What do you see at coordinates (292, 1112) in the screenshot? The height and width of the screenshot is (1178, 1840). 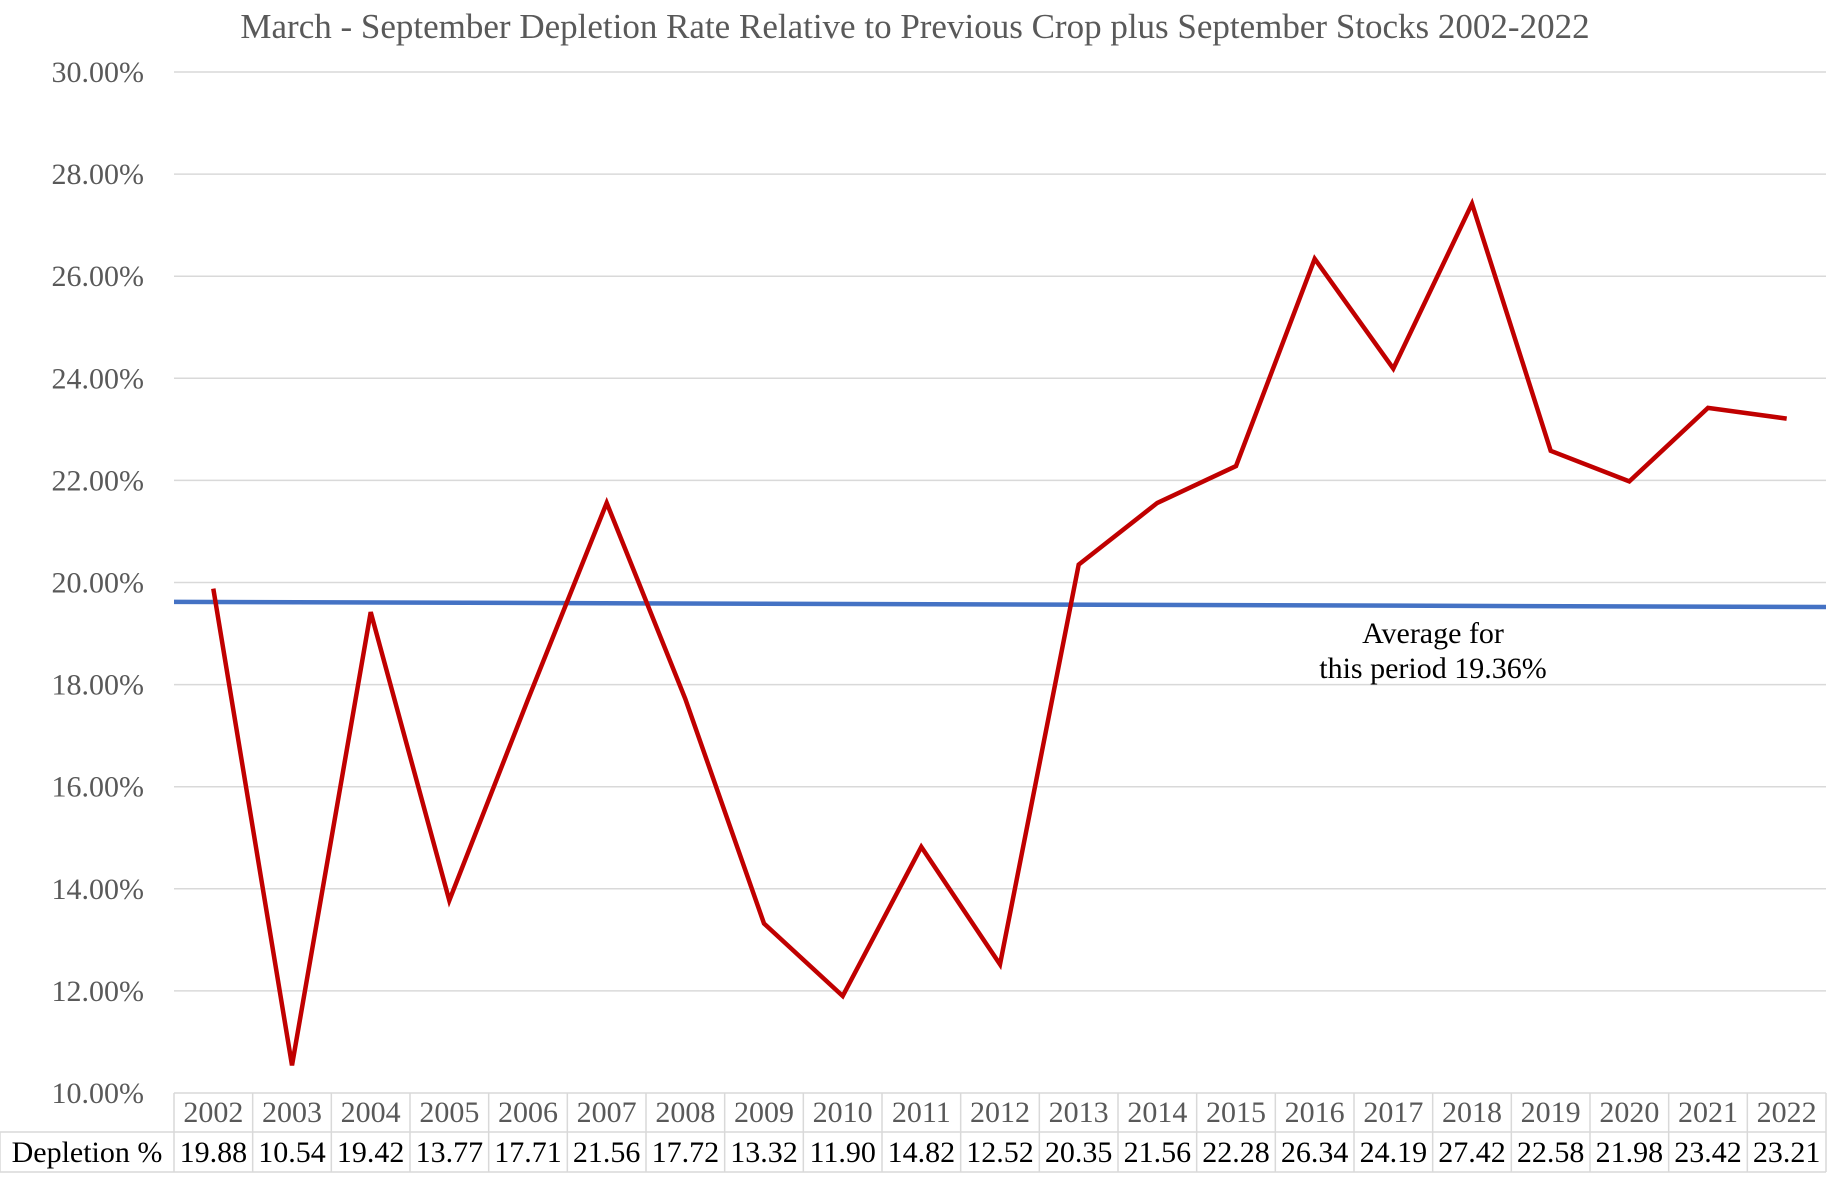 I see `x-category-label-2003: 2003` at bounding box center [292, 1112].